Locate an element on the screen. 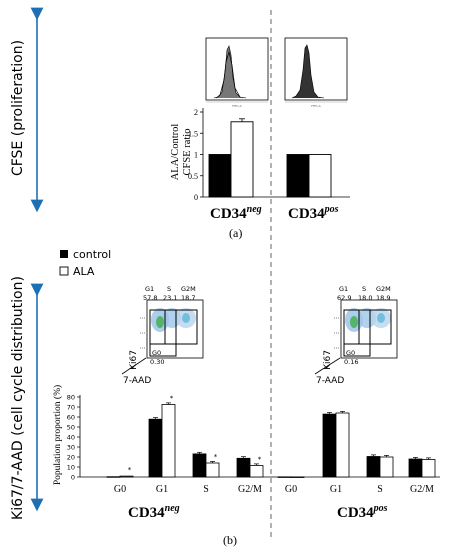  tick-label-b: 0 is located at coordinates (73, 478).